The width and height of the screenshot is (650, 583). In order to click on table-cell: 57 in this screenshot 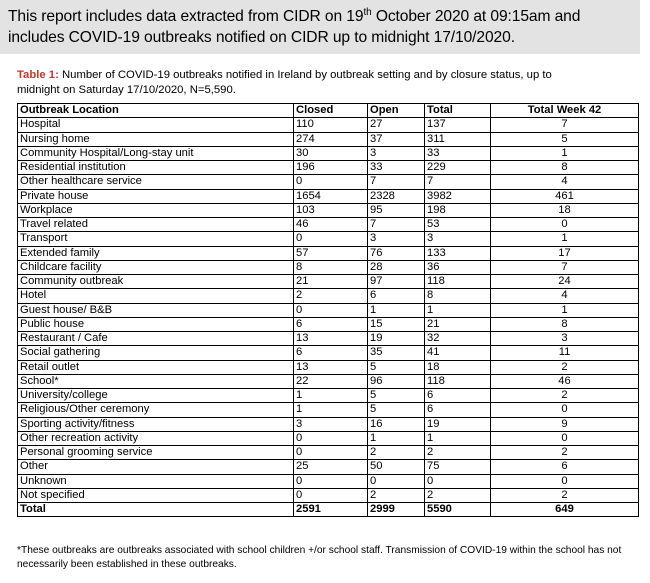, I will do `click(330, 253)`.